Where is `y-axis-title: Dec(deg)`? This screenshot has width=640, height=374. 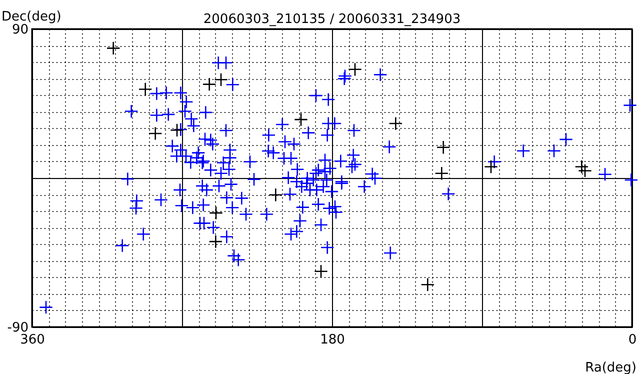
y-axis-title: Dec(deg) is located at coordinates (32, 17).